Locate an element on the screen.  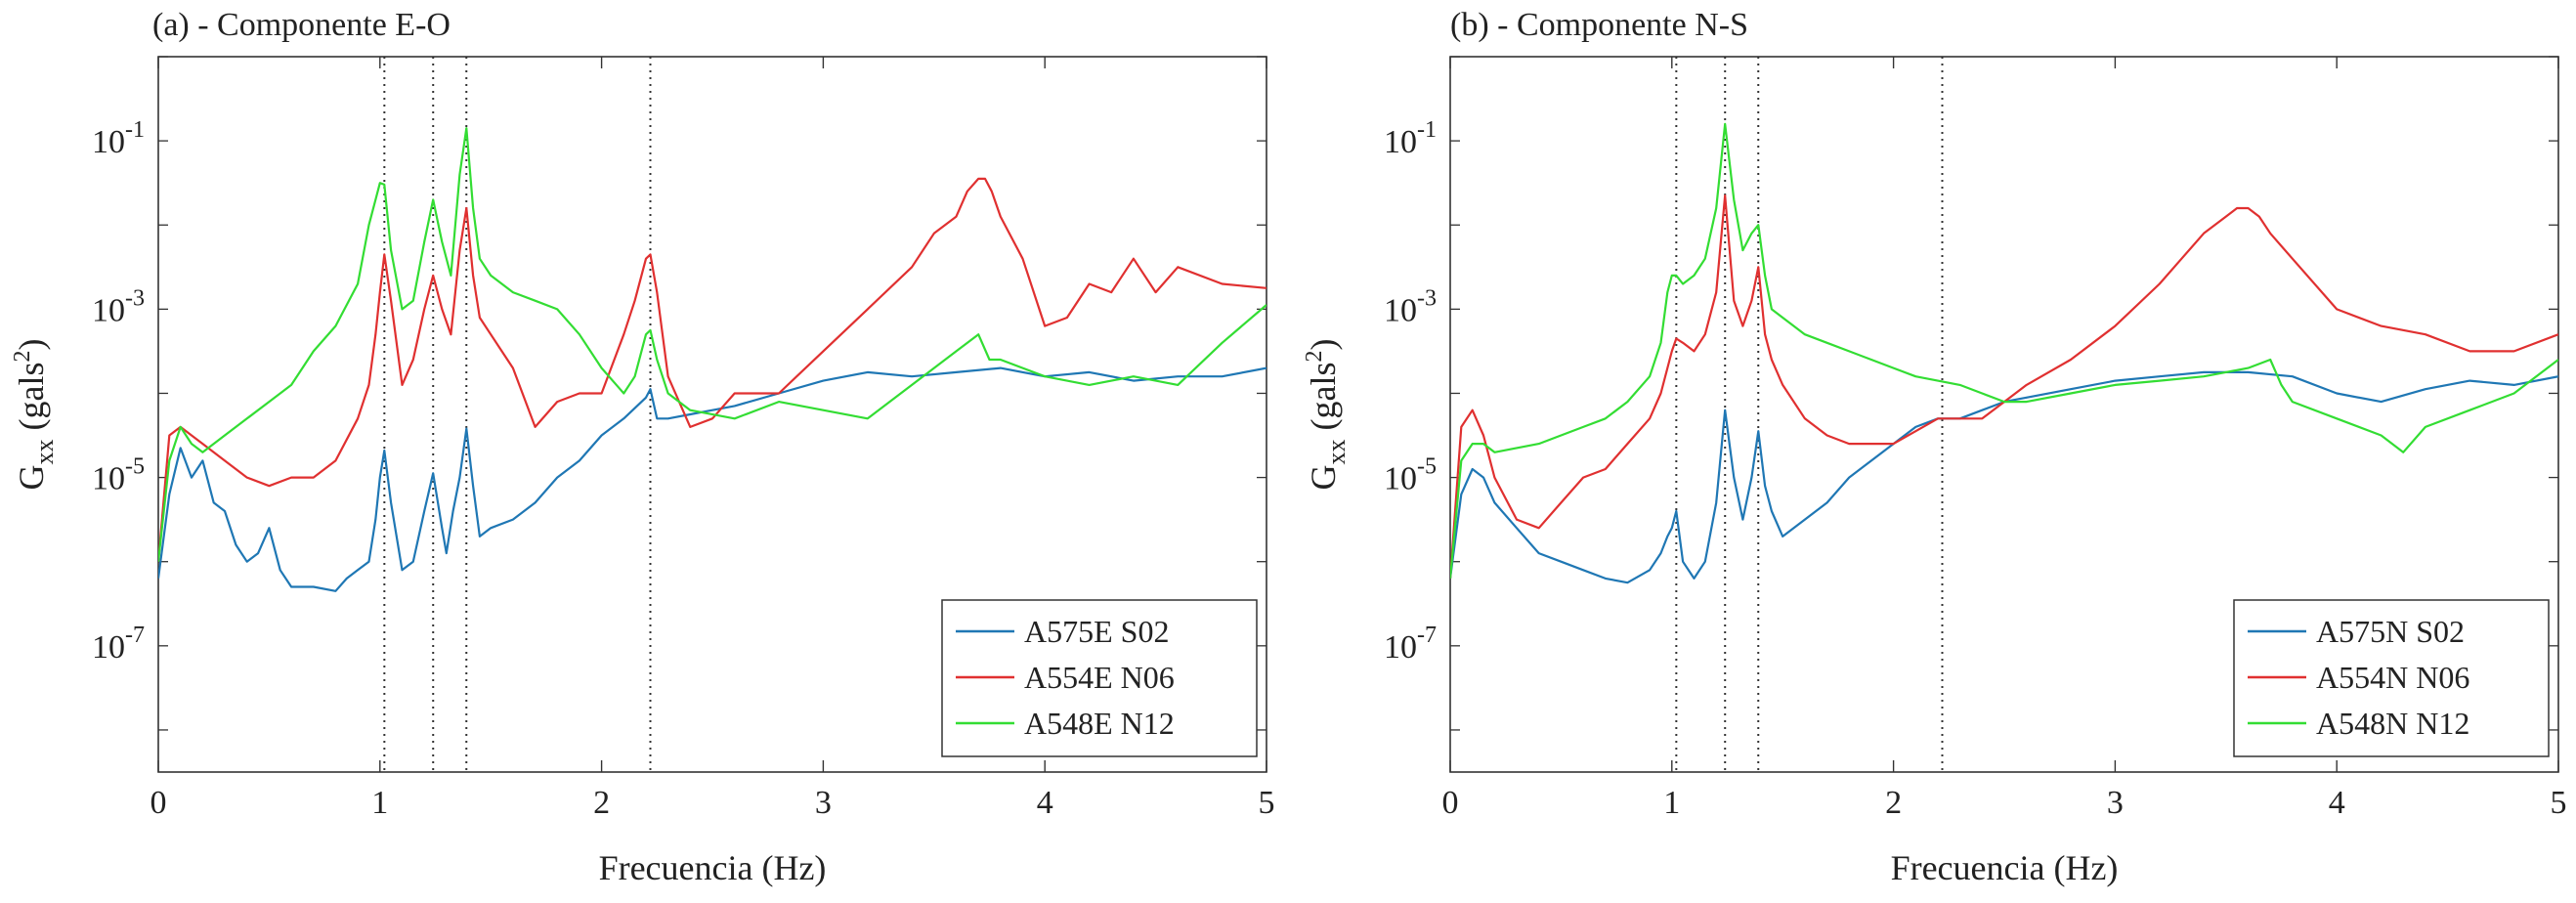
legend-label: A548E N12 is located at coordinates (1099, 723).